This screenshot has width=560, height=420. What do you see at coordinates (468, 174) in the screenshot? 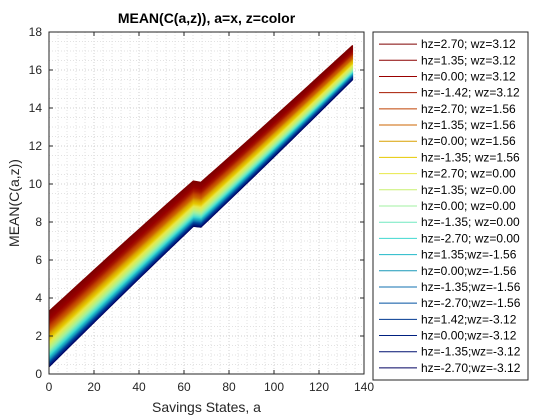
I see `legend-label: hz=2.70; wz=0.00` at bounding box center [468, 174].